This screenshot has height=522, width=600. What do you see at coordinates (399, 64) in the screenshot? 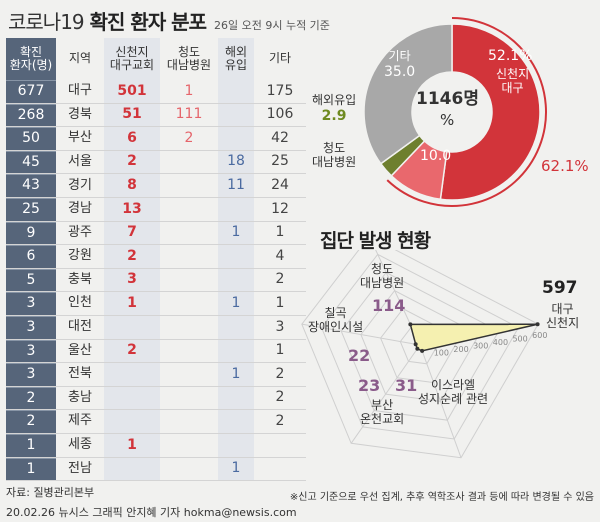
I see `pie-label-gita: 기타 35.0` at bounding box center [399, 64].